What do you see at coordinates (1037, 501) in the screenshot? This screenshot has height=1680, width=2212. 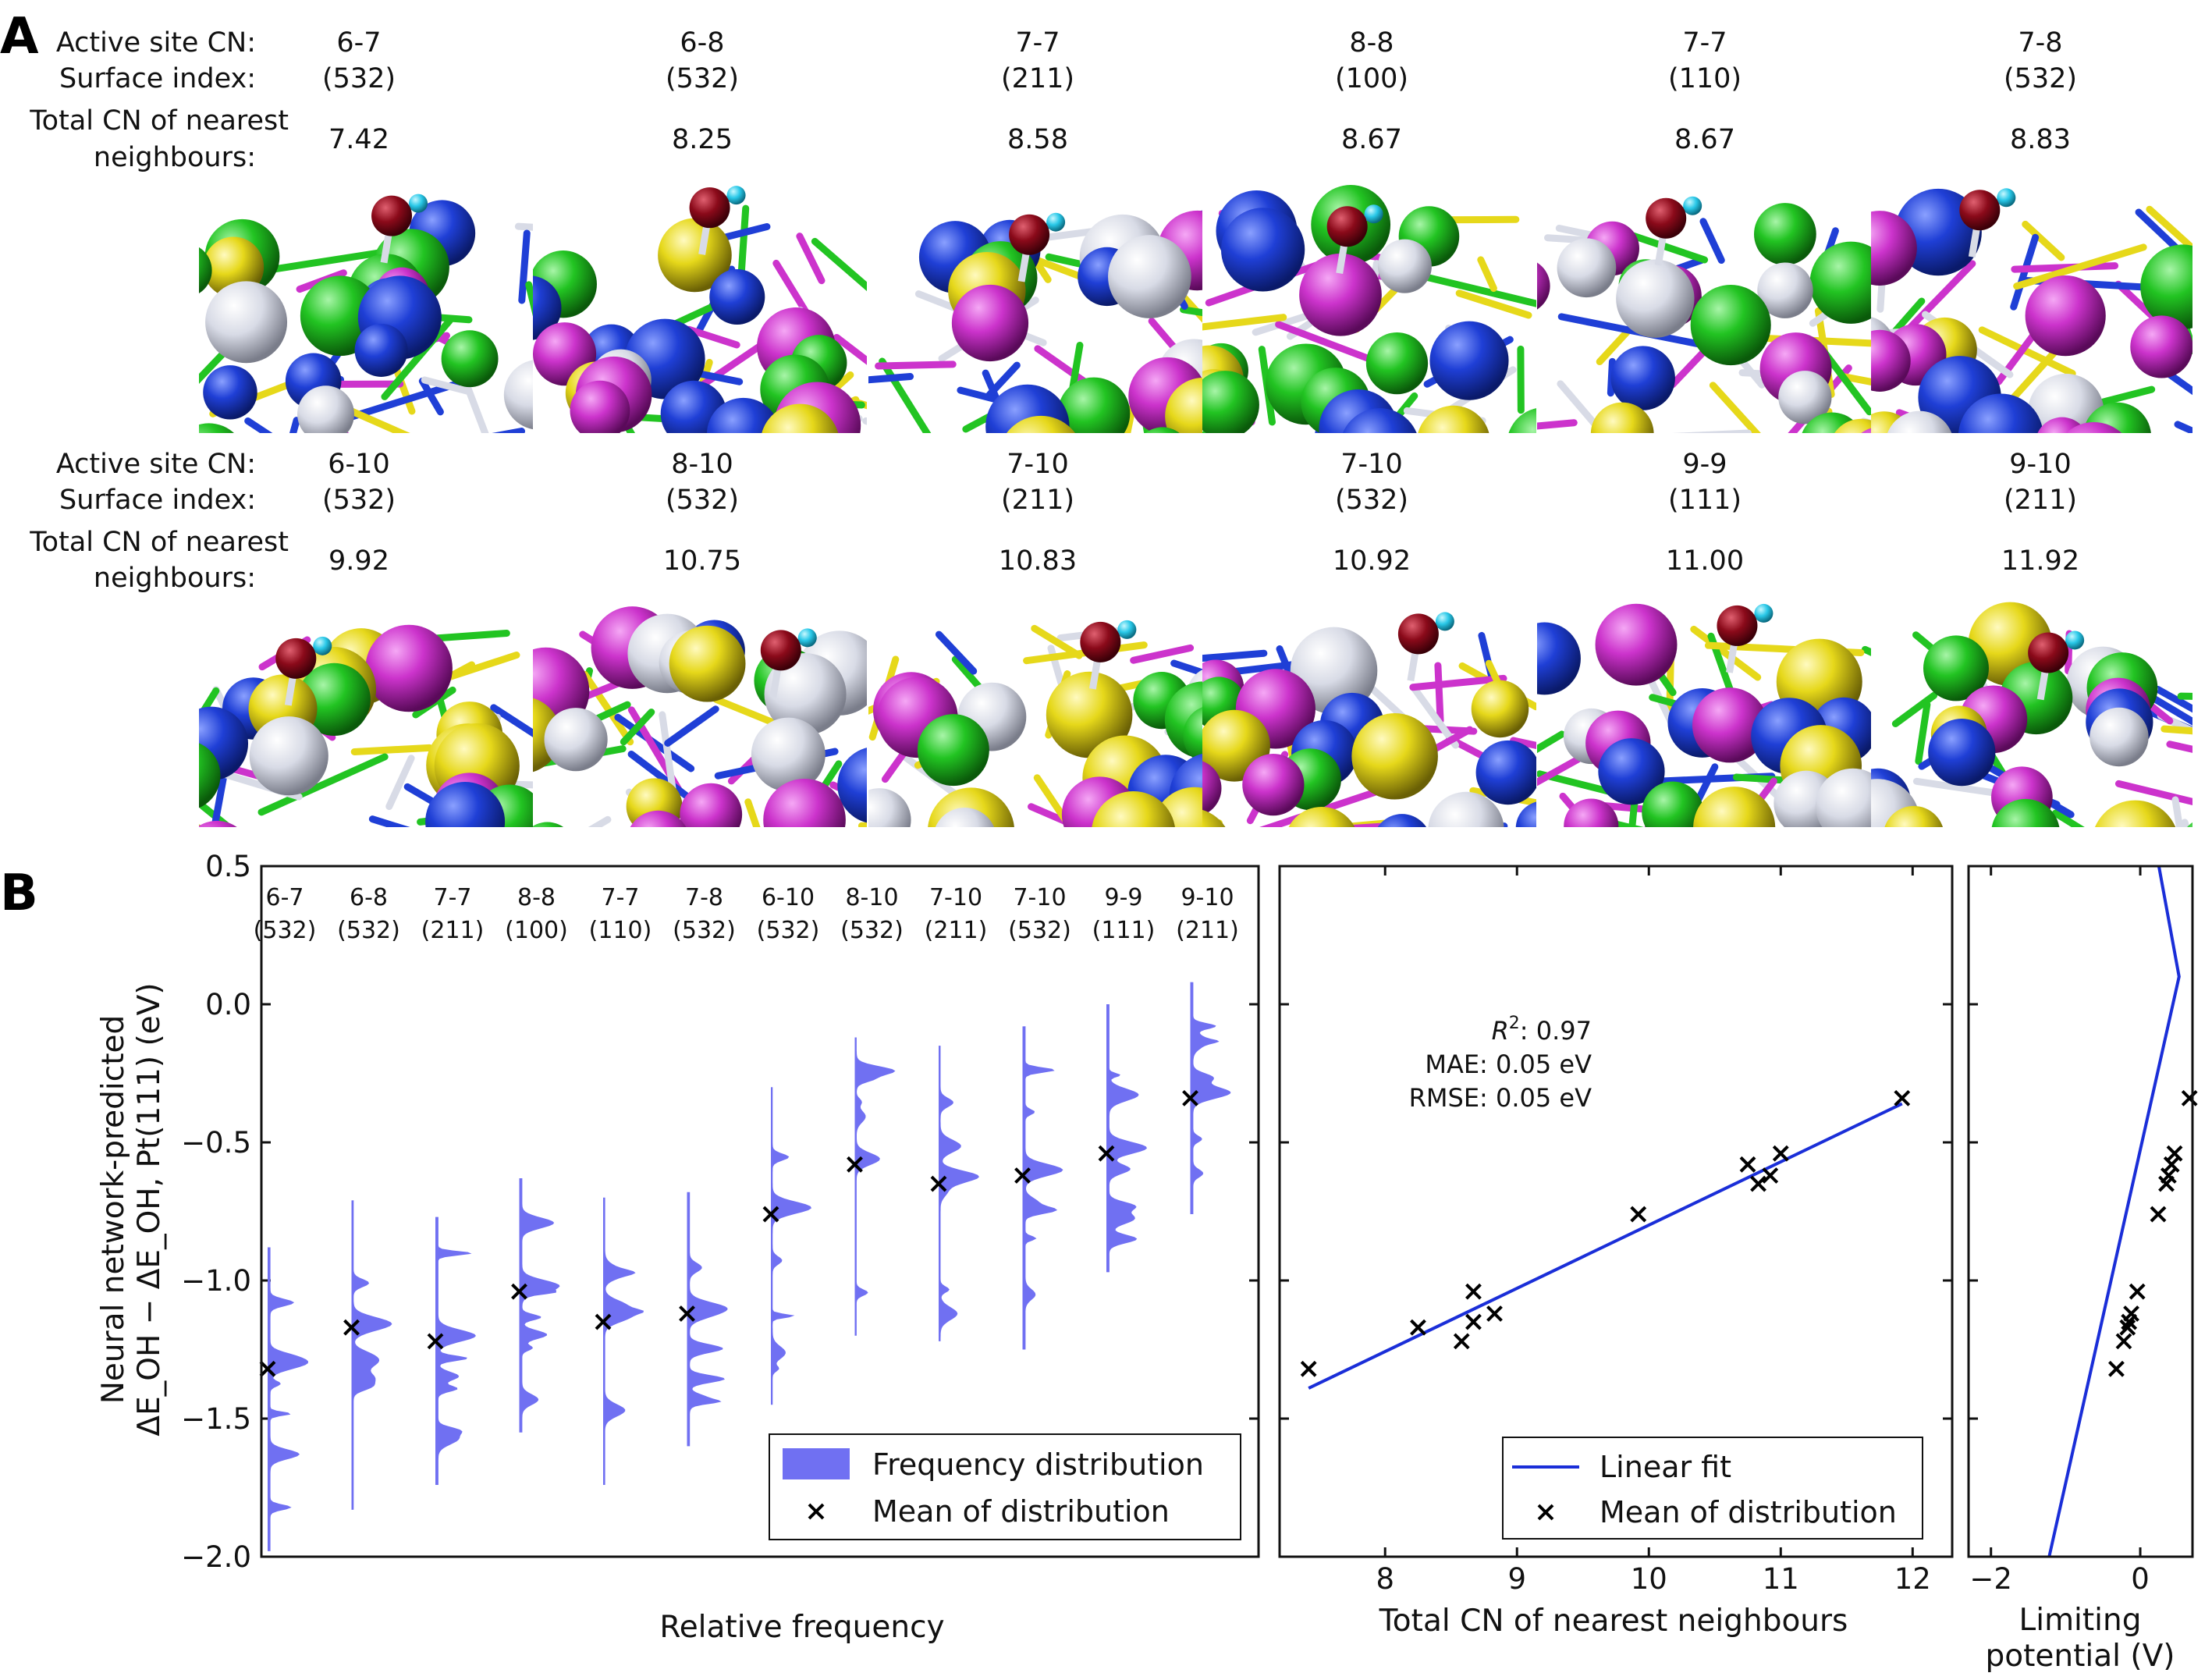 I see `site-surface-index: (211)` at bounding box center [1037, 501].